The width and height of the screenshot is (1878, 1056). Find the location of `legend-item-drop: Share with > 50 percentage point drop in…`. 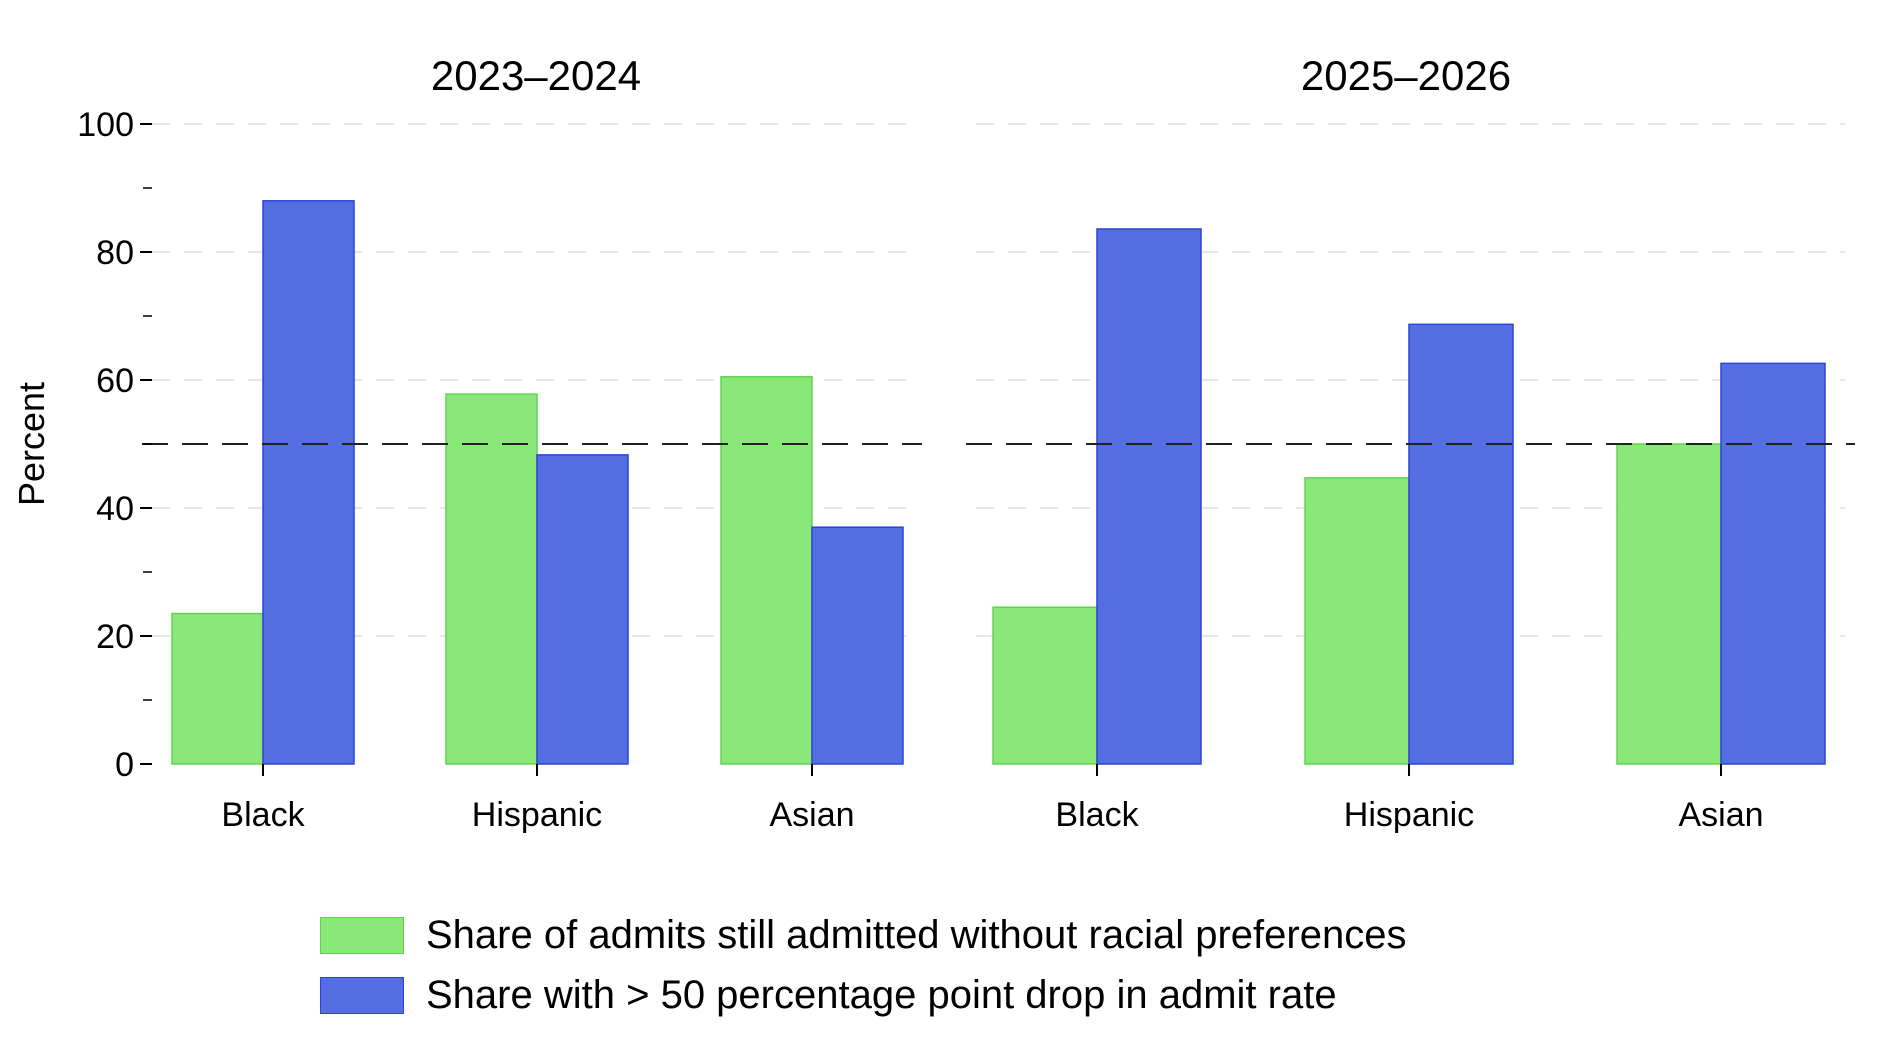

legend-item-drop: Share with > 50 percentage point drop in… is located at coordinates (863, 995).